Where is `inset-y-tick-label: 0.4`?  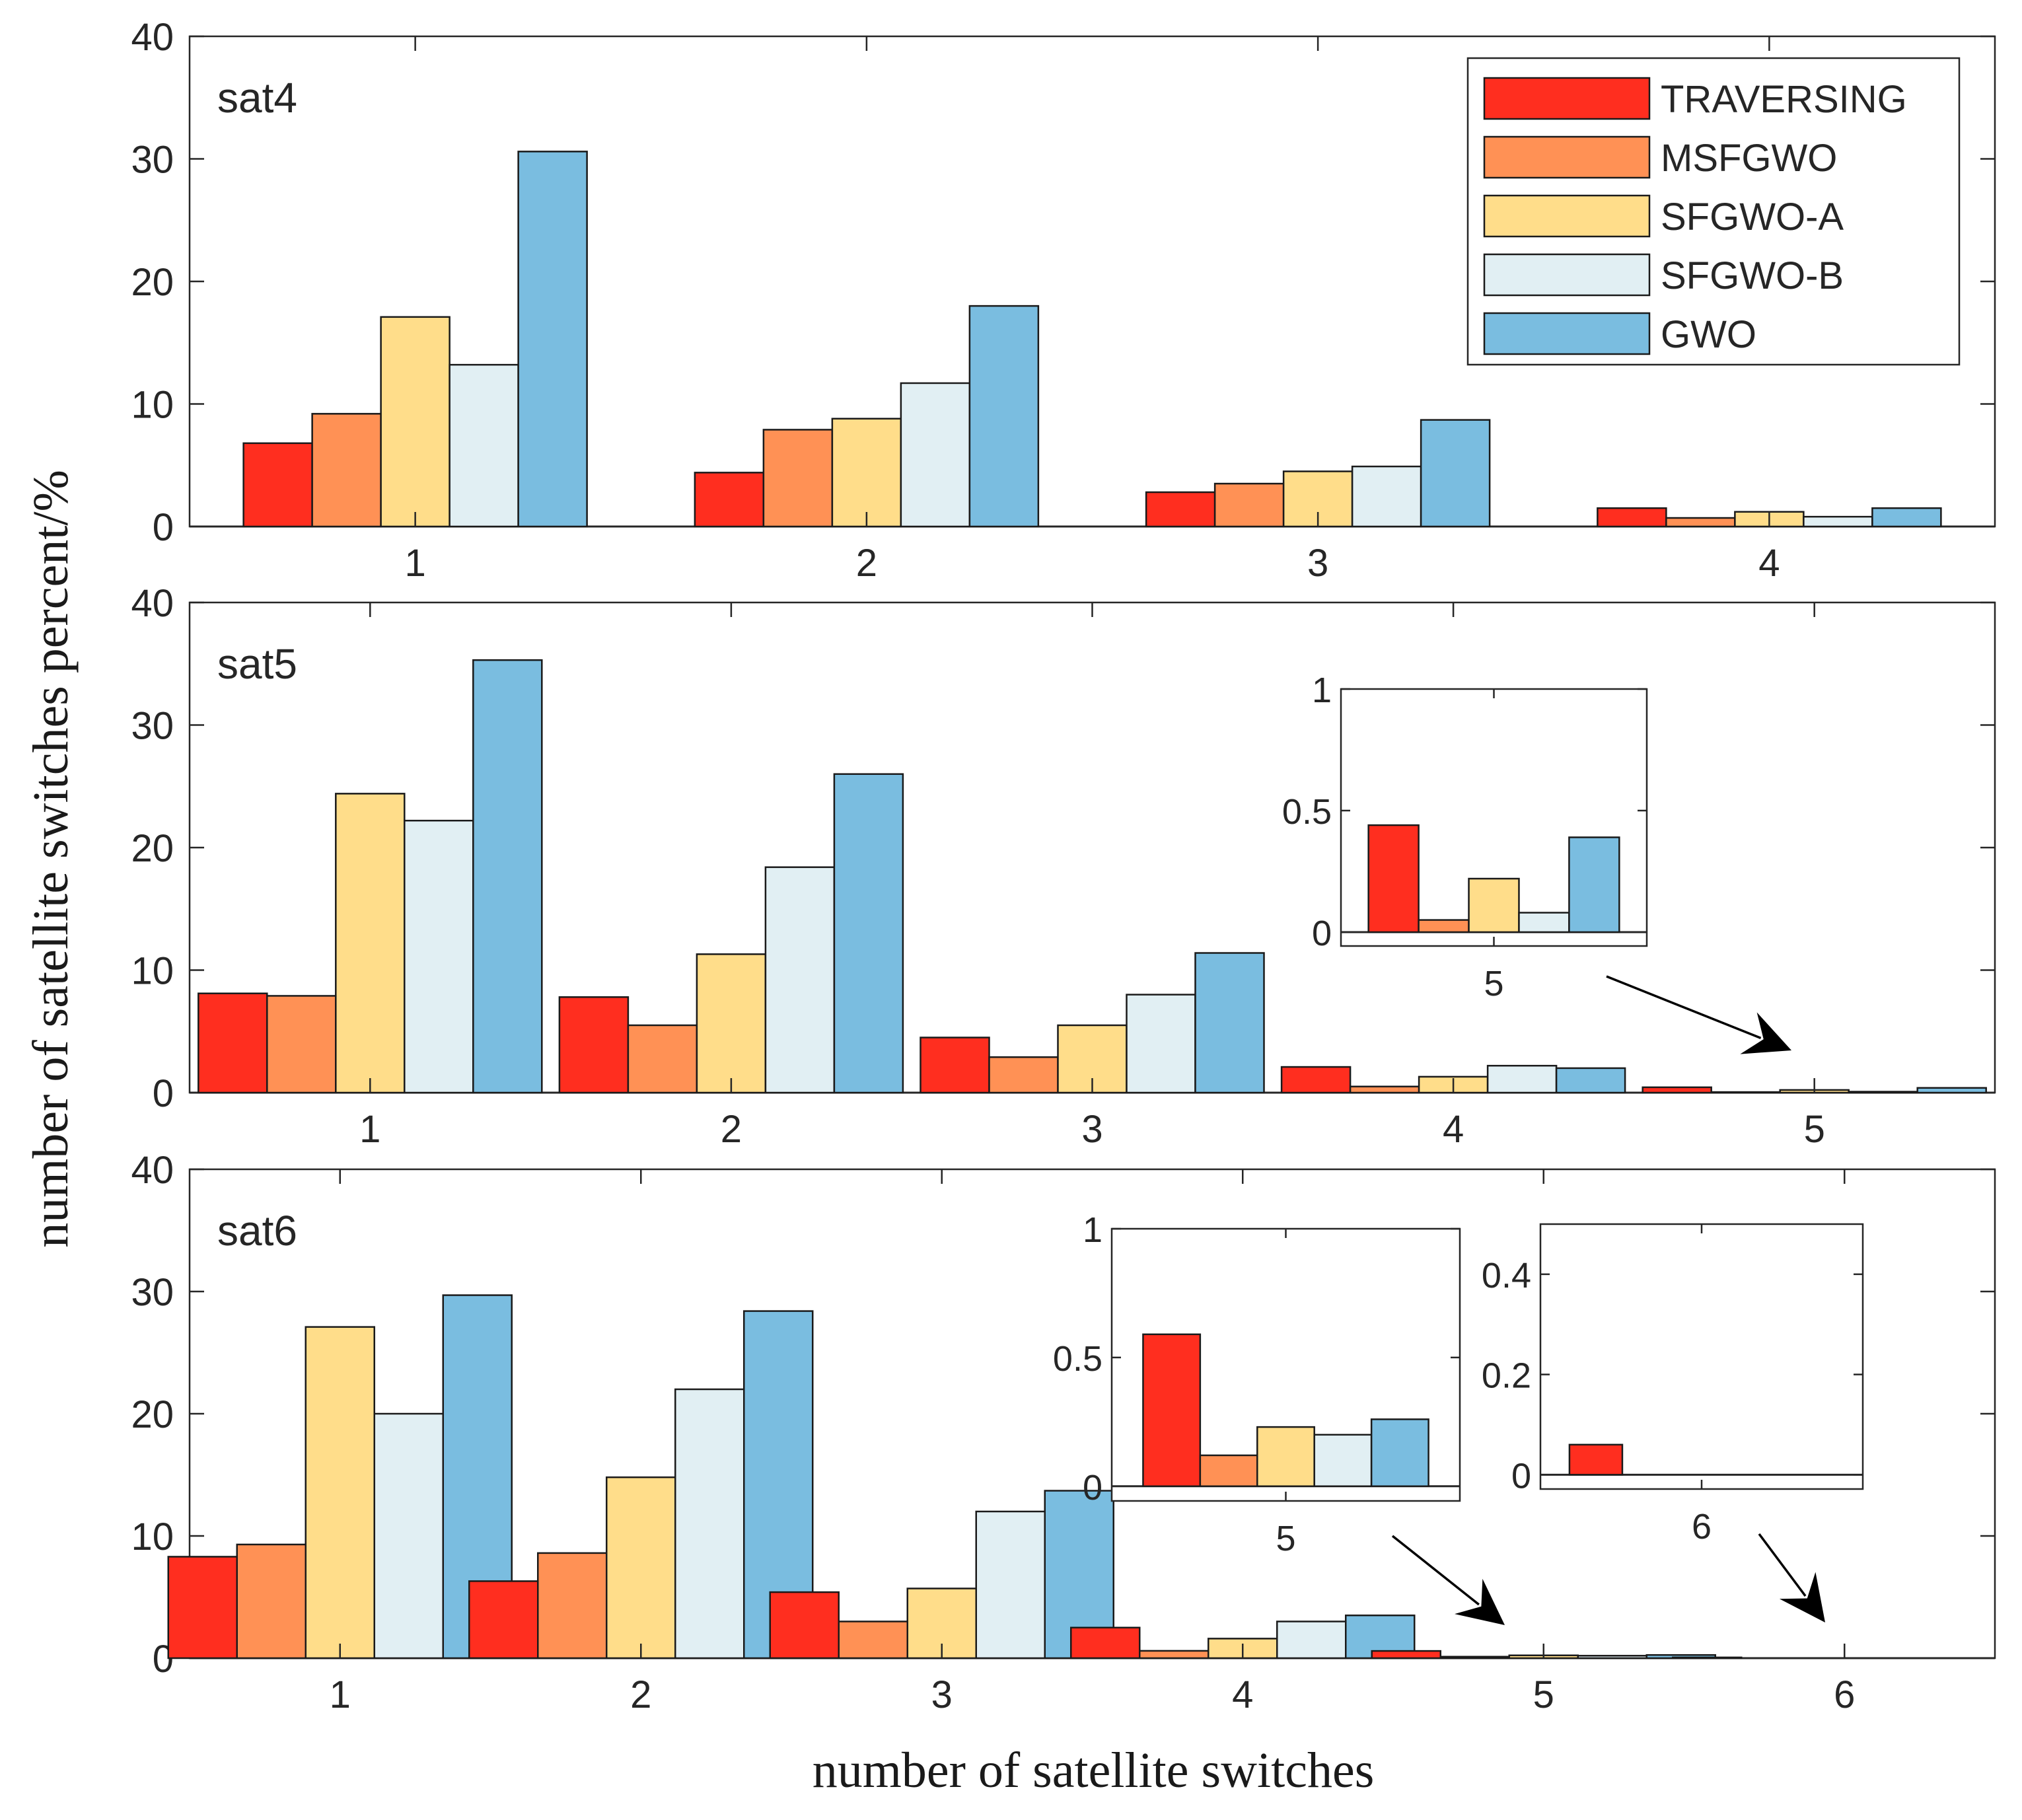
inset-y-tick-label: 0.4 is located at coordinates (1506, 1275).